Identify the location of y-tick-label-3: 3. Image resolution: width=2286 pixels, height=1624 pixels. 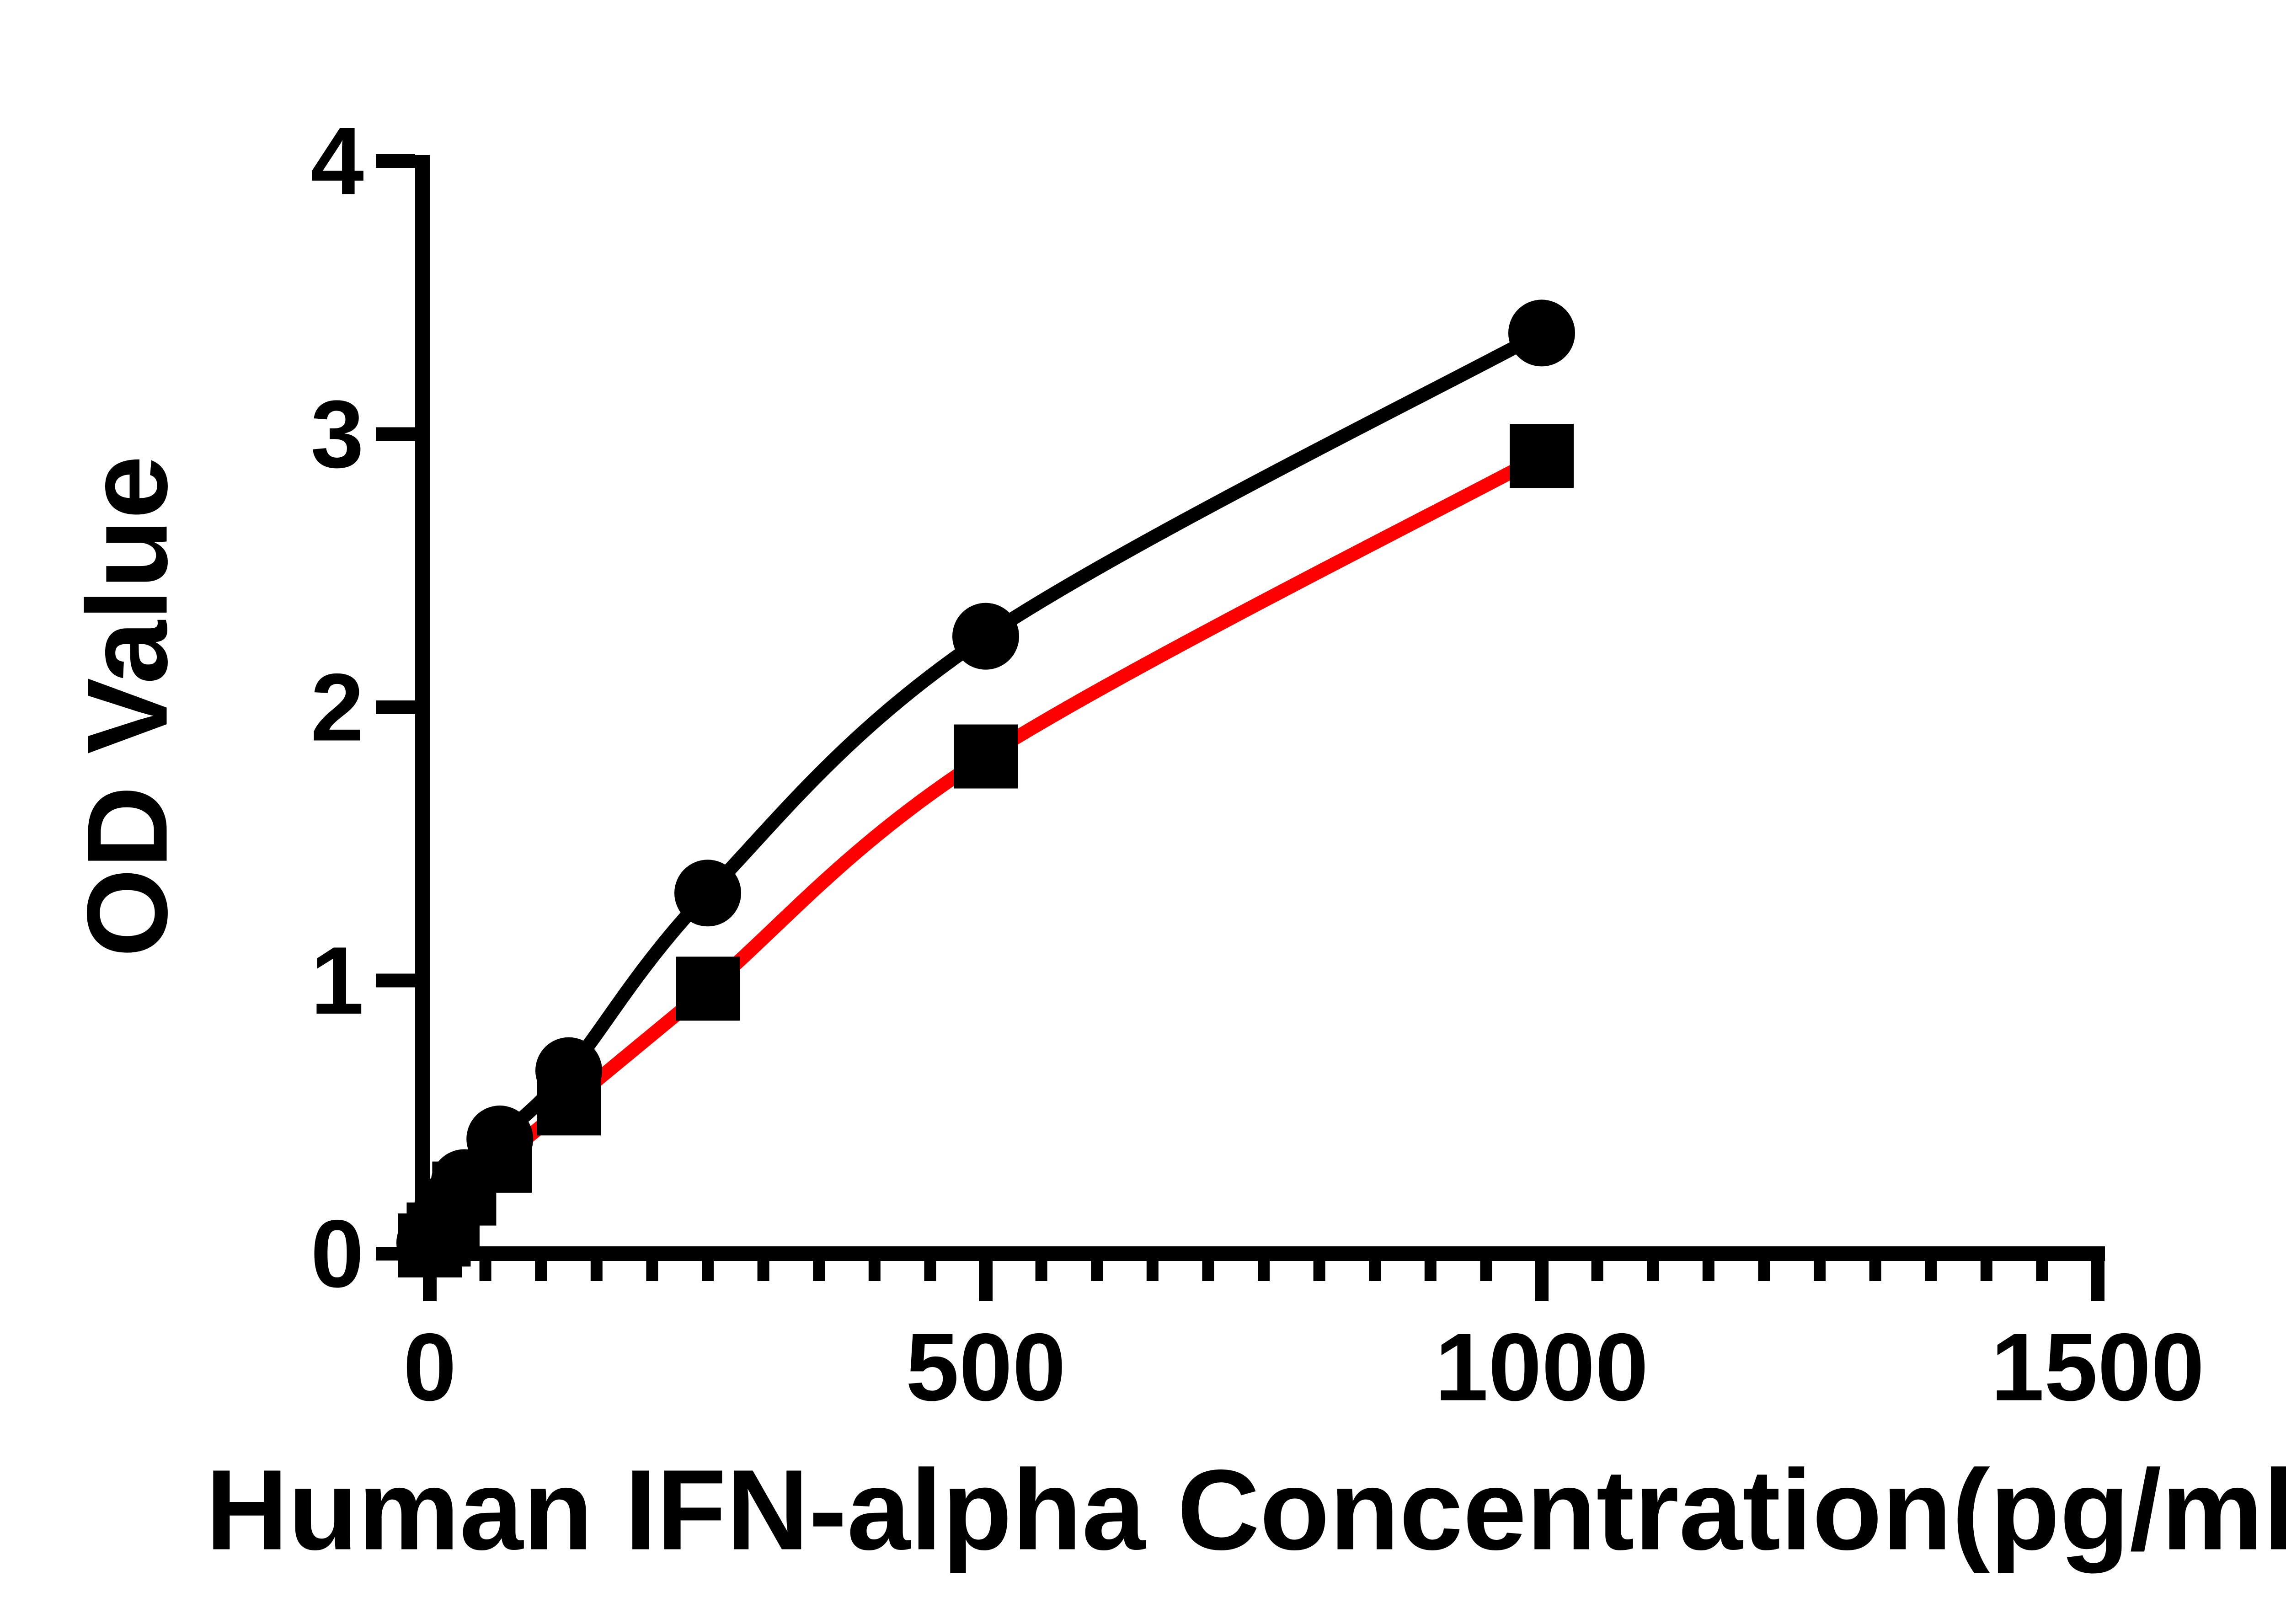
(337, 434).